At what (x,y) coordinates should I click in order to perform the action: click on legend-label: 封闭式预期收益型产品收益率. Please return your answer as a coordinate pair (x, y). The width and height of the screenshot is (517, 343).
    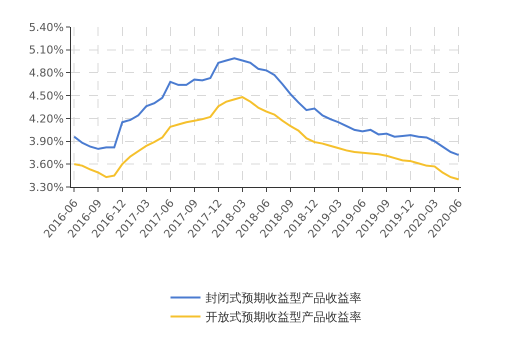
    Looking at the image, I should click on (284, 298).